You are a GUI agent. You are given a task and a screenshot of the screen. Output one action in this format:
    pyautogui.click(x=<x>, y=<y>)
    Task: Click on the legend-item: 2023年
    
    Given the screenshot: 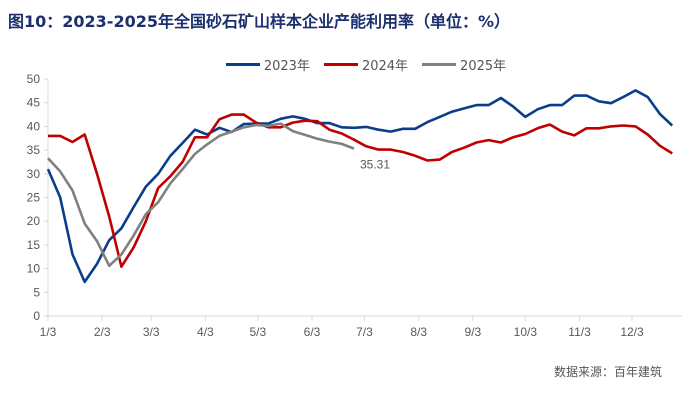 What is the action you would take?
    pyautogui.click(x=267, y=64)
    